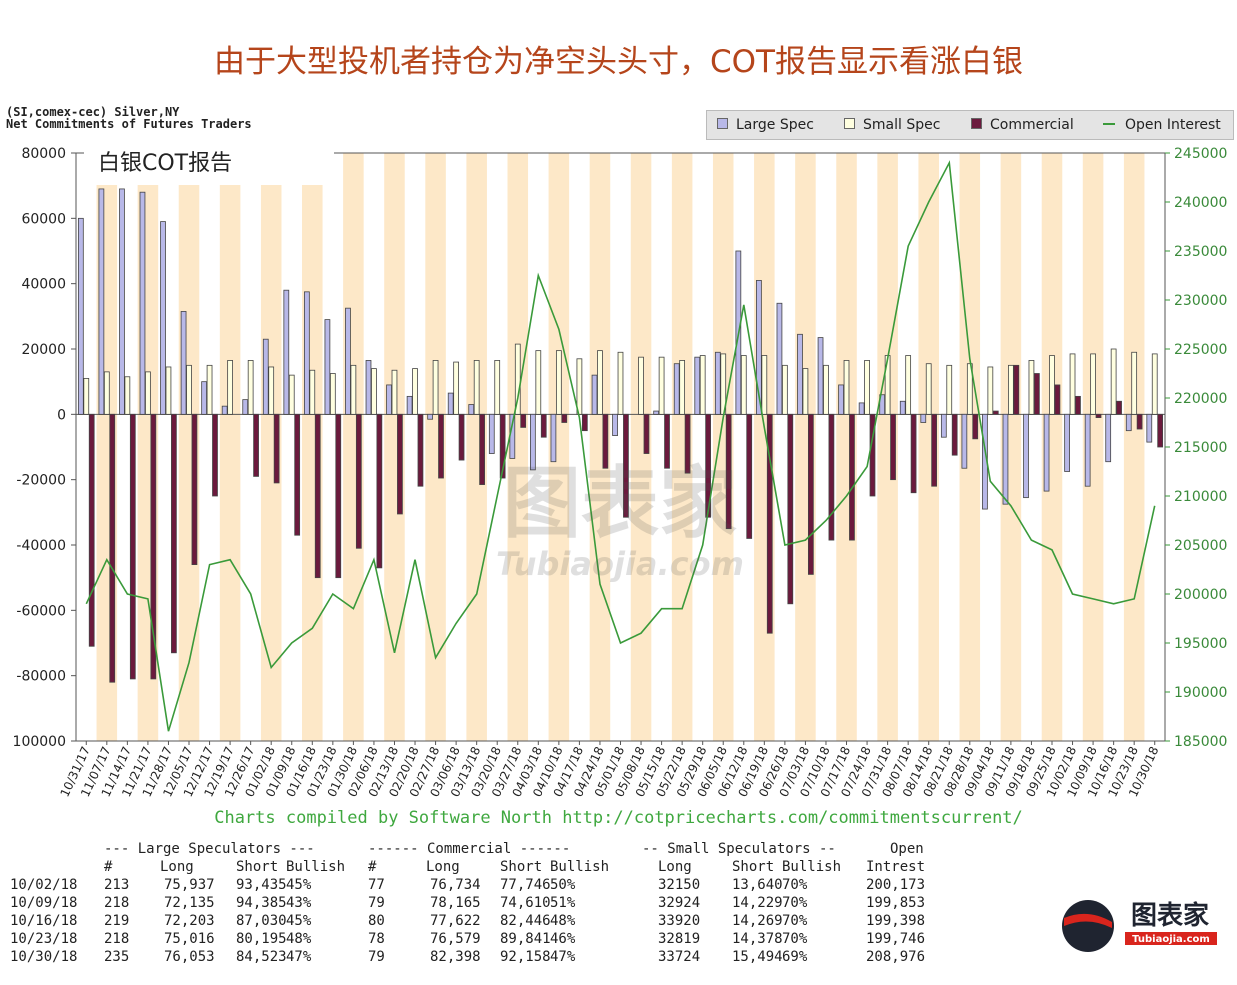 Image resolution: width=1237 pixels, height=985 pixels. What do you see at coordinates (261, 939) in the screenshot?
I see `table-cell: 80,195` at bounding box center [261, 939].